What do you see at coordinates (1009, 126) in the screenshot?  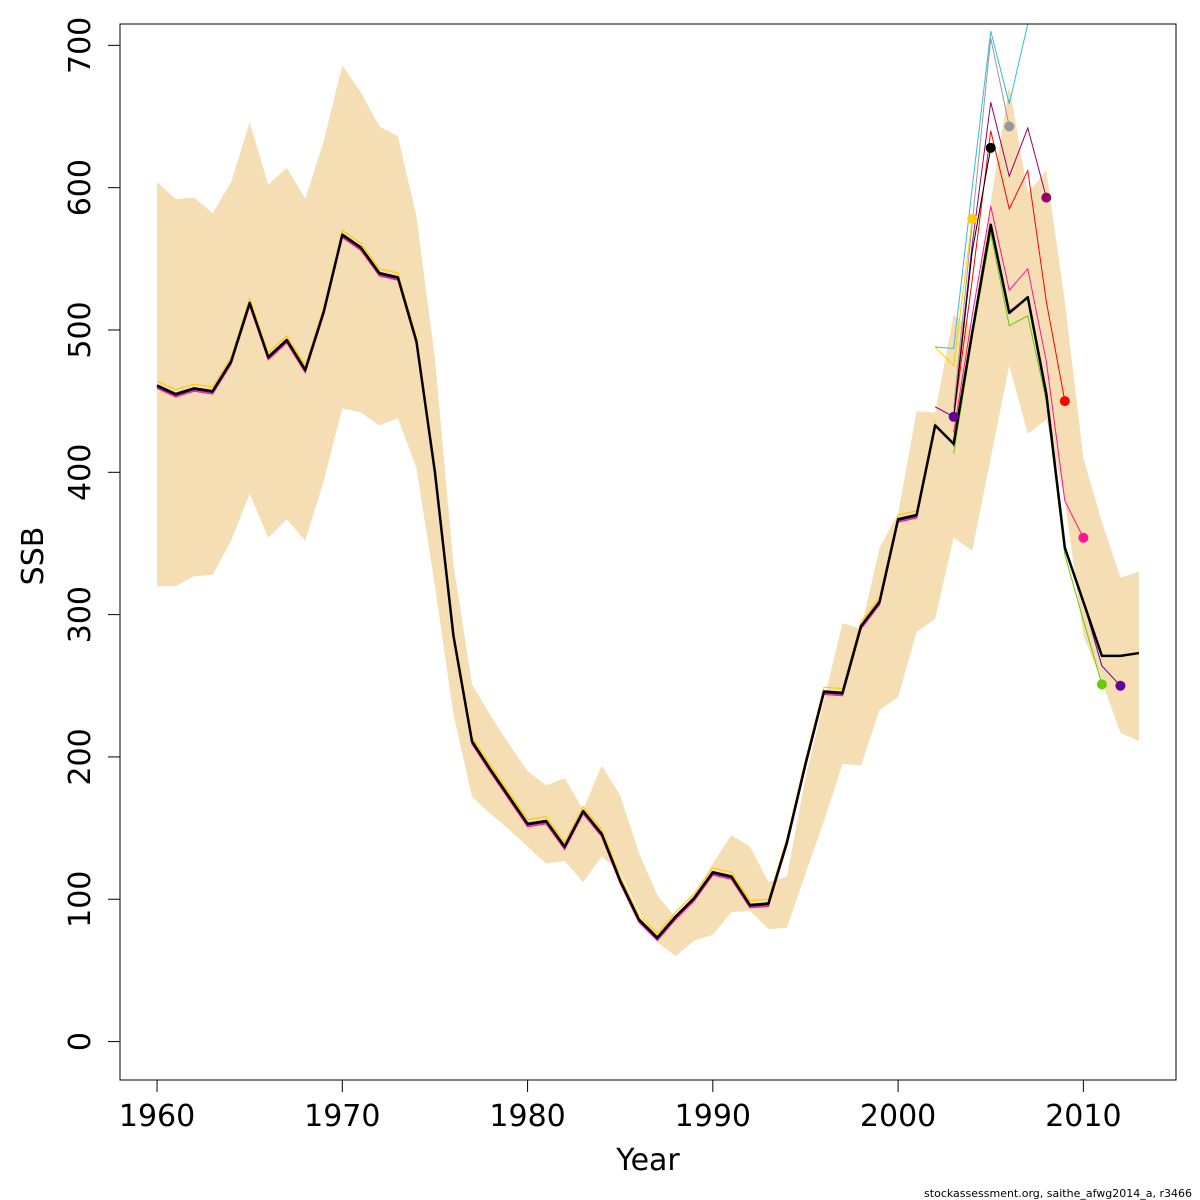 I see `peel-point-2006` at bounding box center [1009, 126].